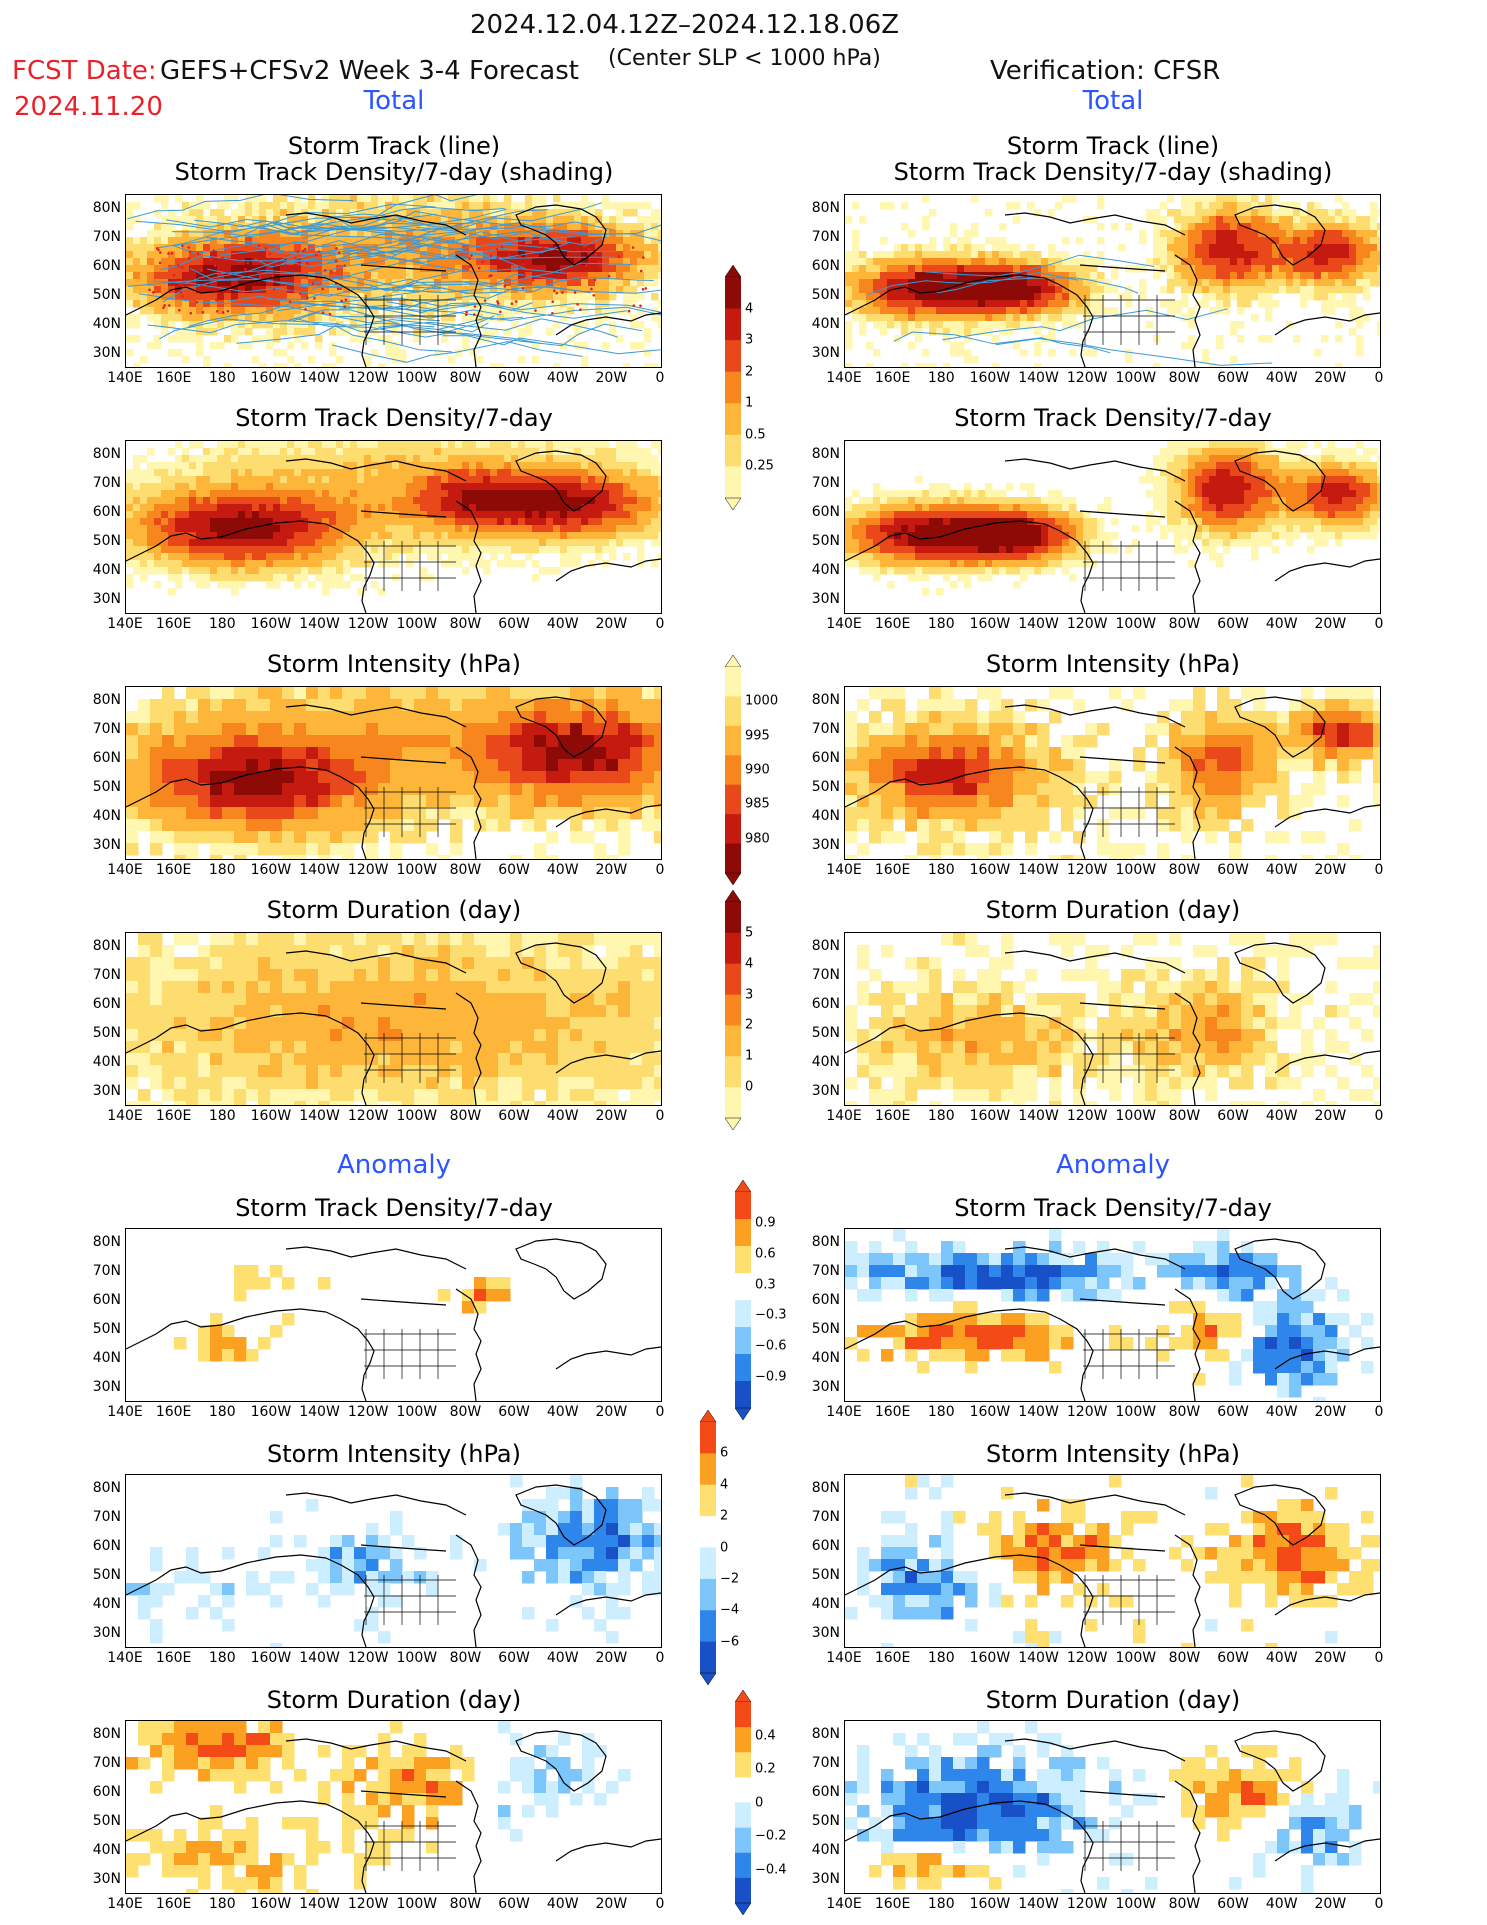 The height and width of the screenshot is (1925, 1487). What do you see at coordinates (1281, 378) in the screenshot?
I see `panel-track-total-cfsr-lon-40W: 40W` at bounding box center [1281, 378].